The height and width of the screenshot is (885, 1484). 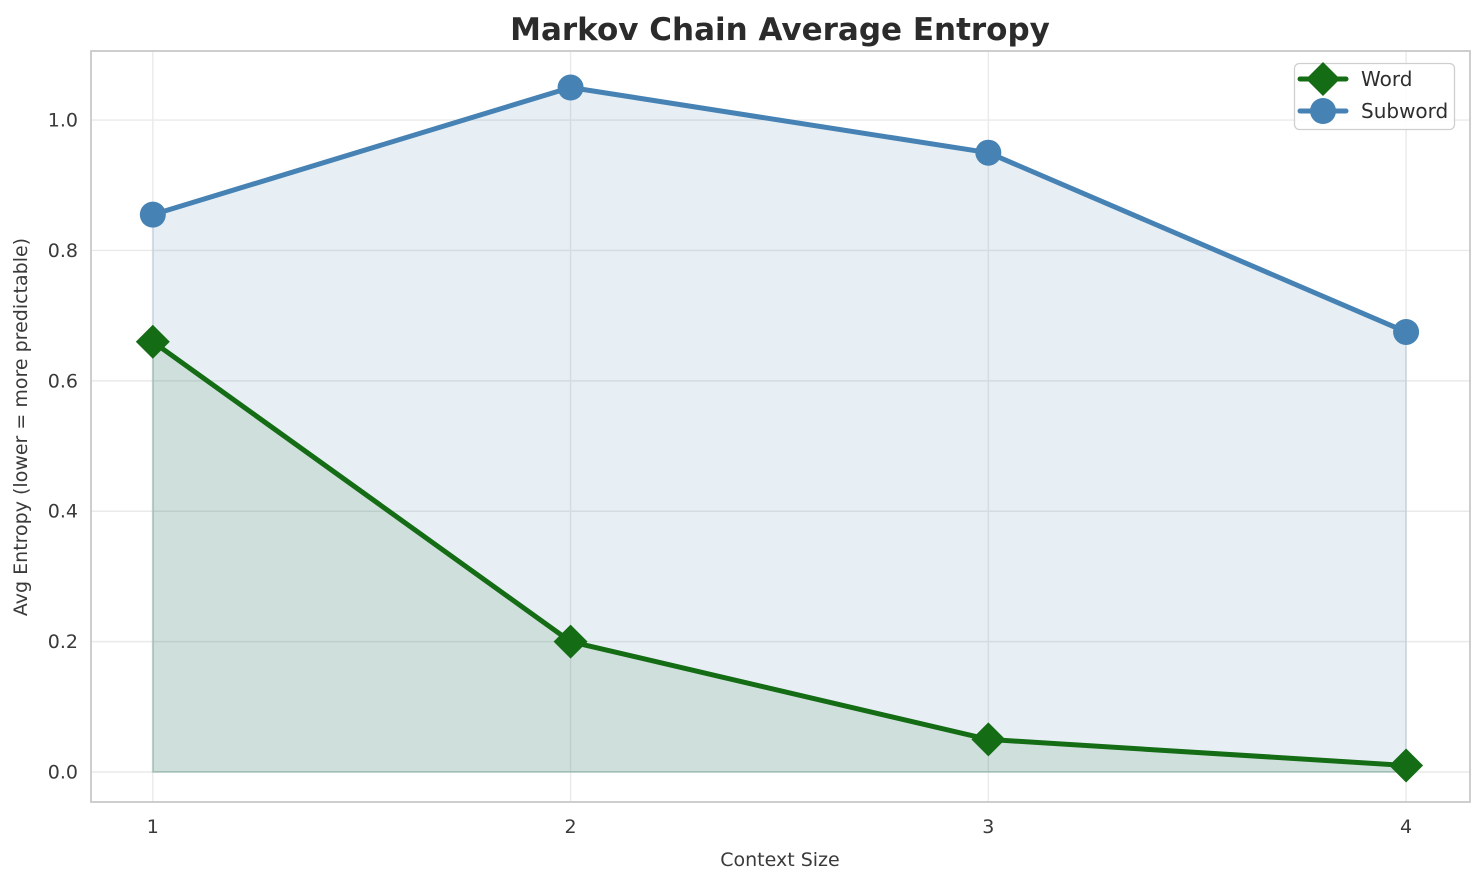 I want to click on y-tick-label: 0.6, so click(x=63, y=381).